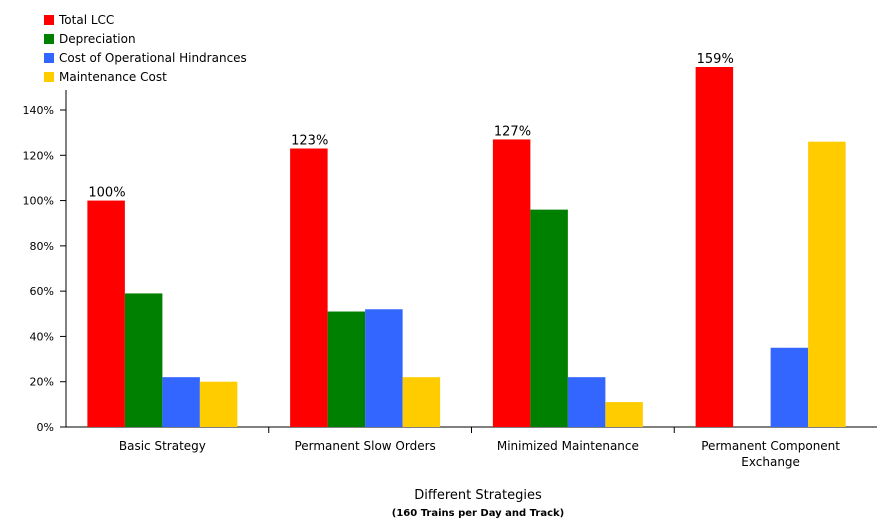 This screenshot has height=521, width=877. Describe the element at coordinates (113, 76) in the screenshot. I see `legend-label: Maintenance Cost` at that location.